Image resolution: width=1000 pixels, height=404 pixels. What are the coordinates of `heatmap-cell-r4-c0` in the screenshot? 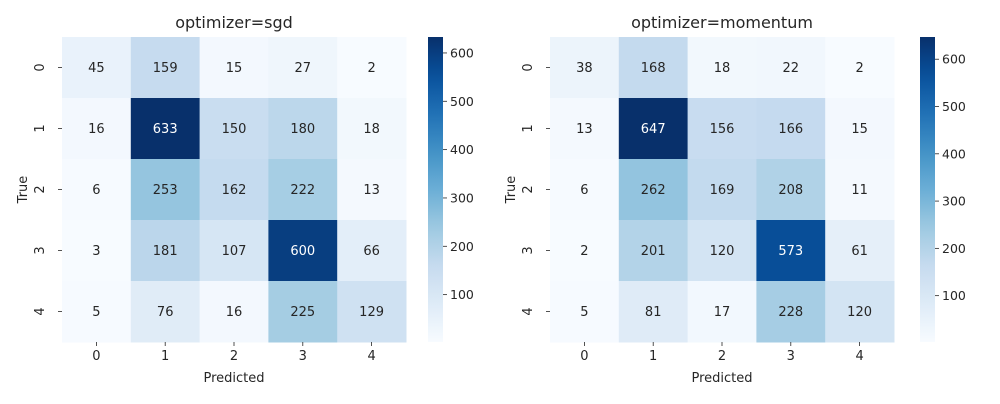 It's located at (585, 312).